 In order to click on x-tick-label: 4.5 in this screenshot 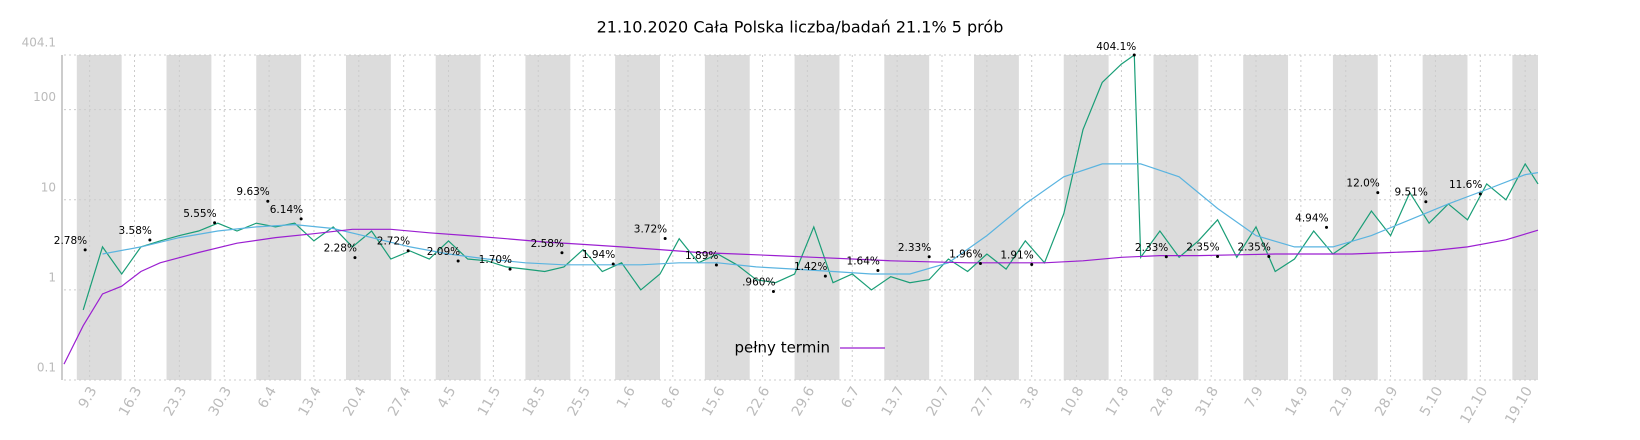, I will do `click(446, 397)`.